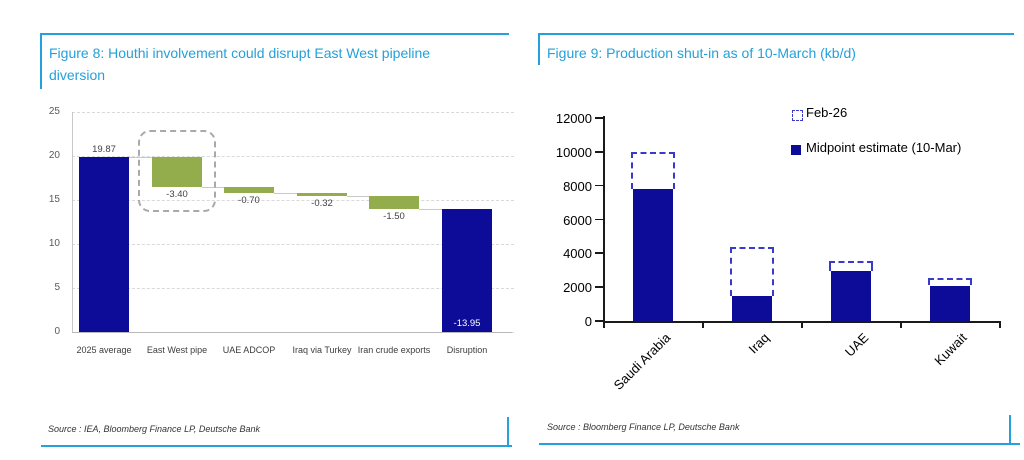 This screenshot has height=460, width=1024. Describe the element at coordinates (796, 150) in the screenshot. I see `legend-midpoint-swatch-icon` at that location.